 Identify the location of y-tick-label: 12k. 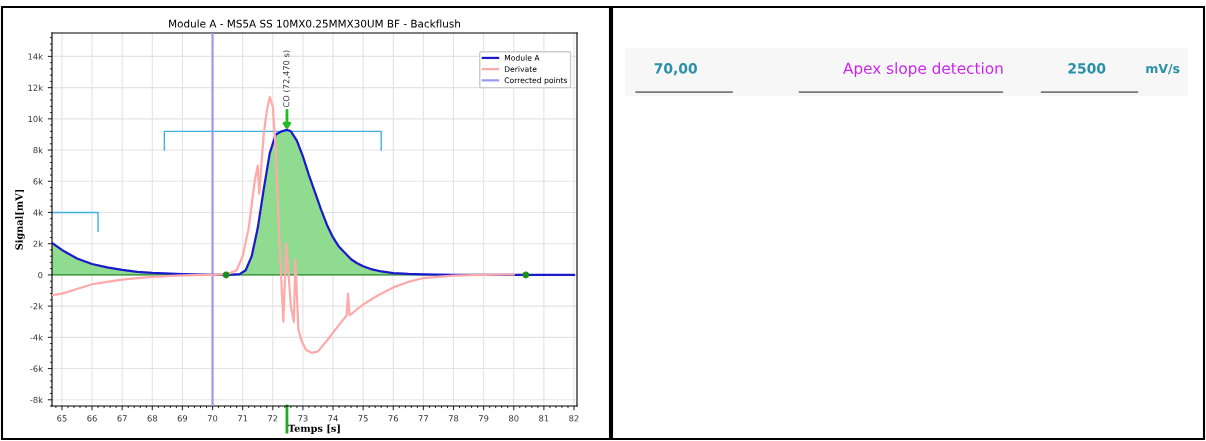
(35, 87).